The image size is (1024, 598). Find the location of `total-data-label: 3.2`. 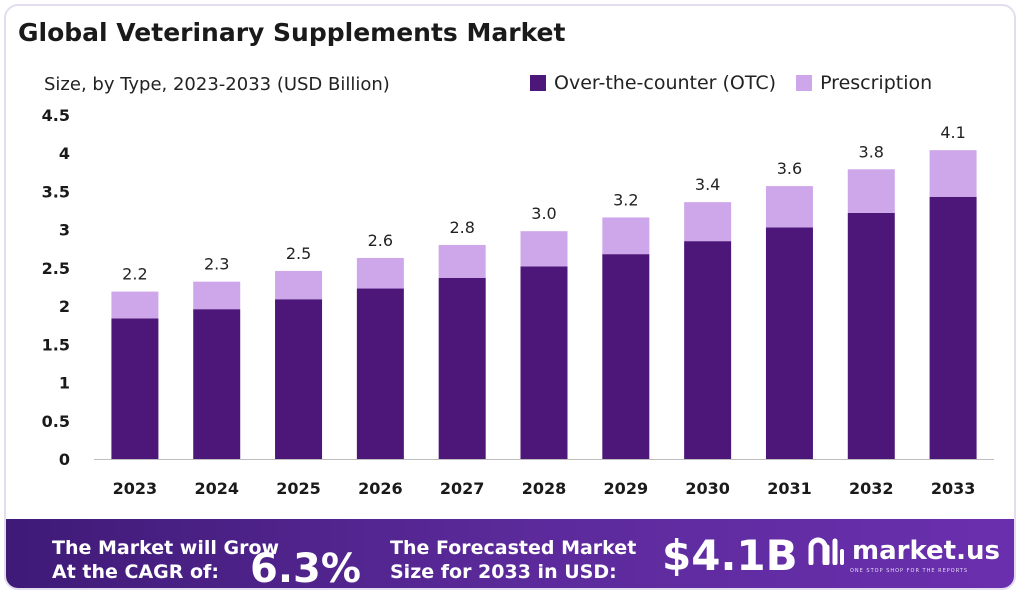

total-data-label: 3.2 is located at coordinates (625, 199).